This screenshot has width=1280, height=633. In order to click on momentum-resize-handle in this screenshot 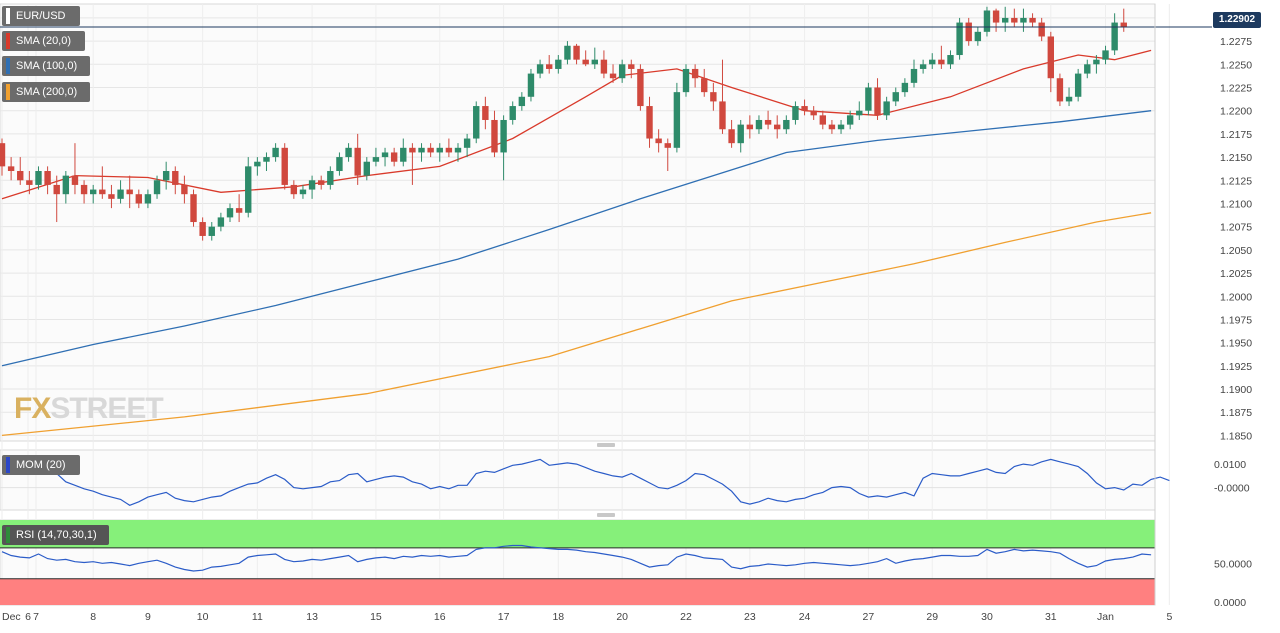, I will do `click(606, 445)`.